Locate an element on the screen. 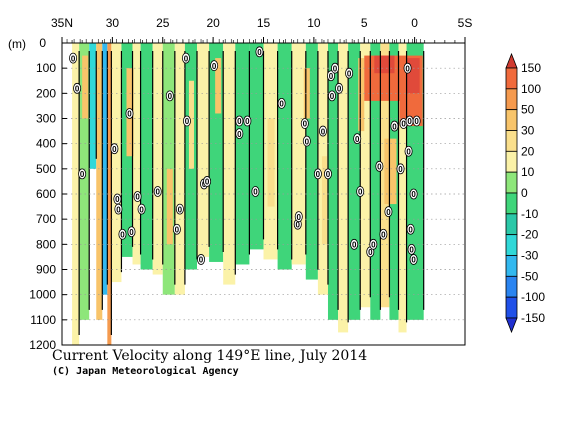  latitude-axis: 35N 30 25 20 15 10 5 0 5S is located at coordinates (261, 29).